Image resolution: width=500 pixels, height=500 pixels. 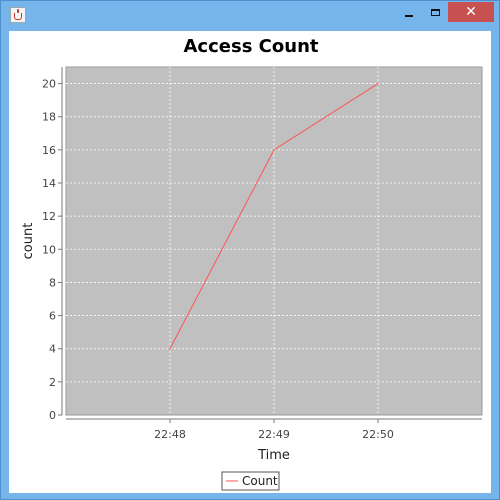 What do you see at coordinates (250, 16) in the screenshot?
I see `title-bar: ✕` at bounding box center [250, 16].